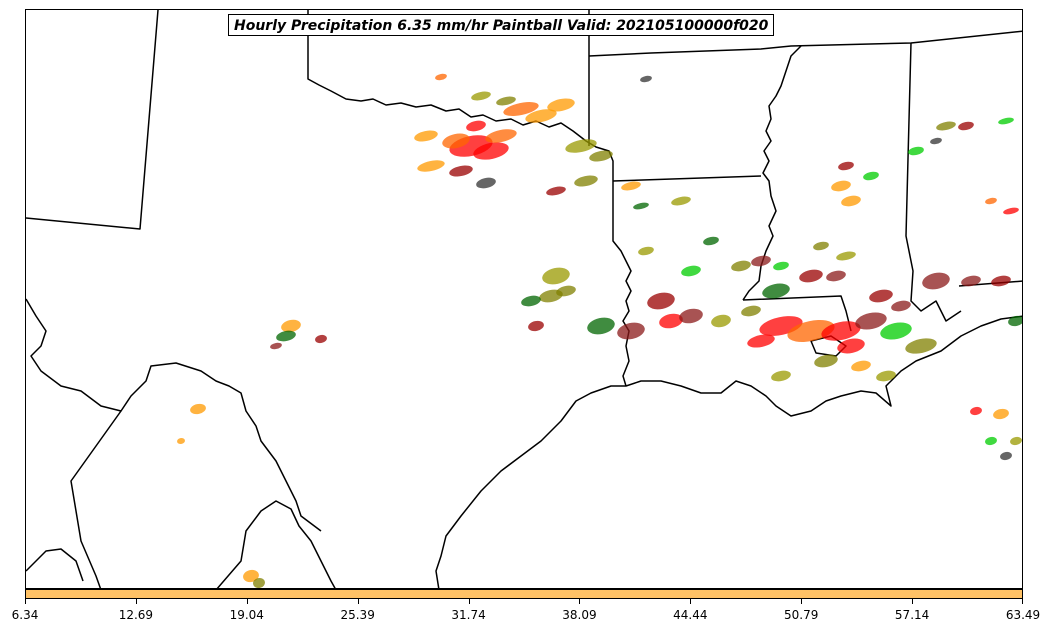 This screenshot has height=633, width=1053. Describe the element at coordinates (136, 615) in the screenshot. I see `colorbar-tick-label: 12.69` at that location.